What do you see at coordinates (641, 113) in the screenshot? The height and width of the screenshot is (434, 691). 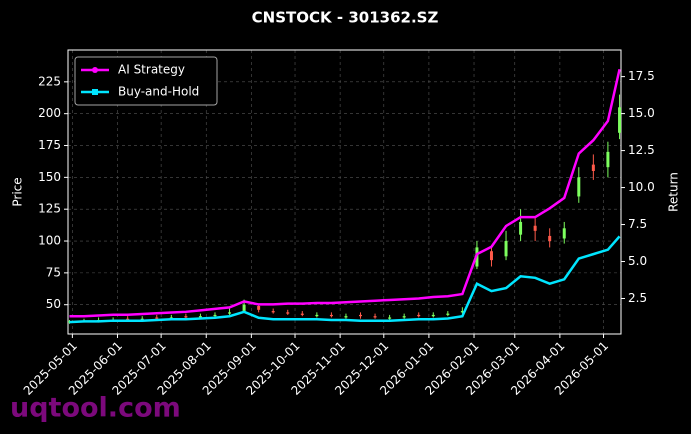 I see `y2-tick-label: 15.0` at bounding box center [641, 113].